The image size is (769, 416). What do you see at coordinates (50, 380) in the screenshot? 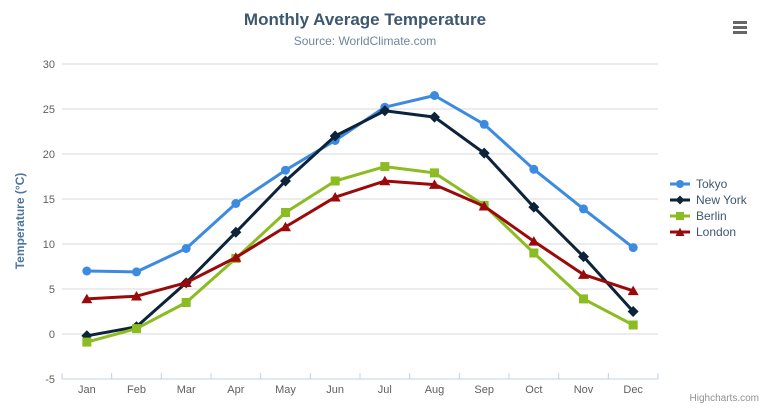
I see `y-tick-label: -5` at bounding box center [50, 380].